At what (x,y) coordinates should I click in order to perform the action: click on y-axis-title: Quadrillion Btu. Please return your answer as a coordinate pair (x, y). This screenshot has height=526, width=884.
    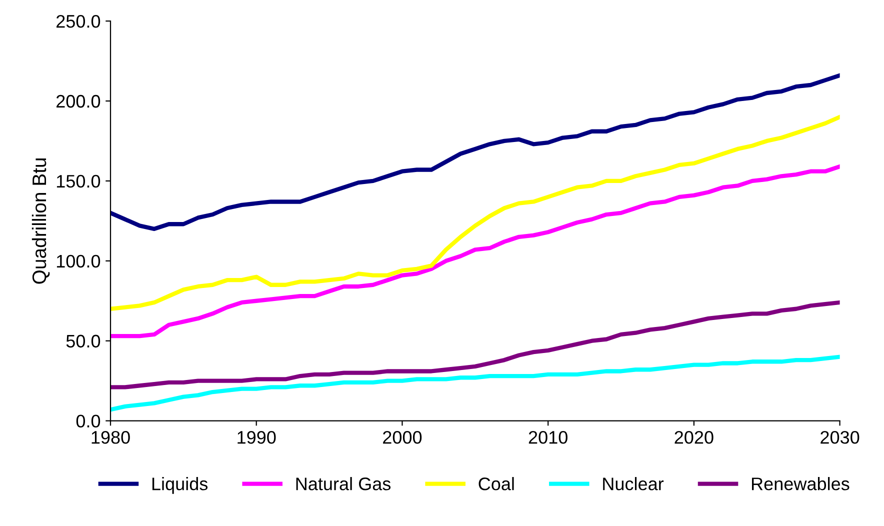
    Looking at the image, I should click on (41, 221).